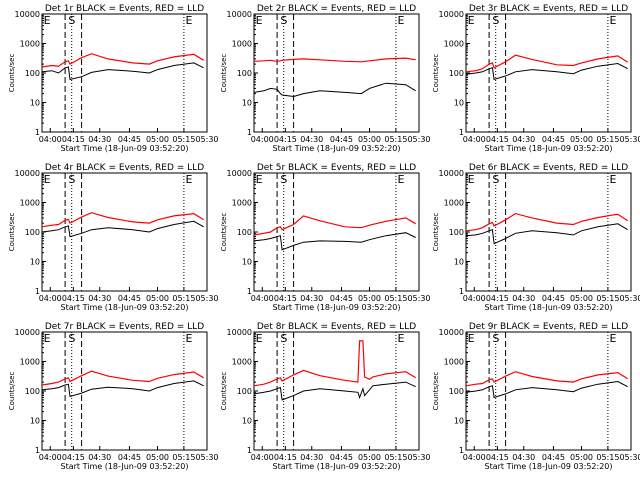 Image resolution: width=640 pixels, height=480 pixels. Describe the element at coordinates (548, 327) in the screenshot. I see `chart-title: Det 9r BLACK = Events, RED = LLD` at that location.